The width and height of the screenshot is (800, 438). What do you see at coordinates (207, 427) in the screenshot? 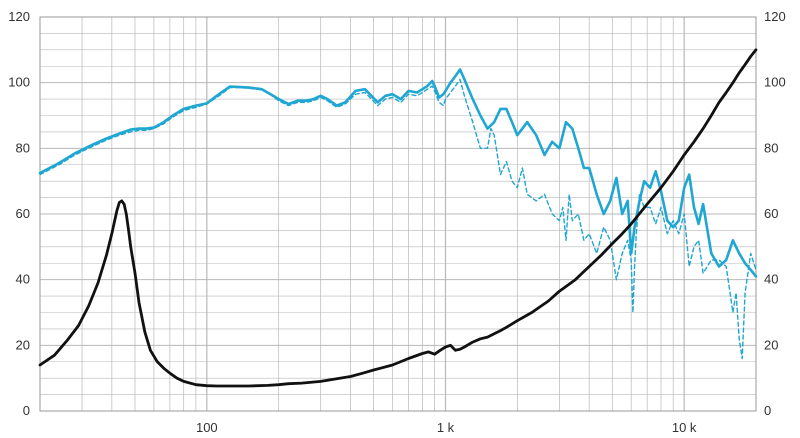
I see `x-tick-label: 100` at bounding box center [207, 427].